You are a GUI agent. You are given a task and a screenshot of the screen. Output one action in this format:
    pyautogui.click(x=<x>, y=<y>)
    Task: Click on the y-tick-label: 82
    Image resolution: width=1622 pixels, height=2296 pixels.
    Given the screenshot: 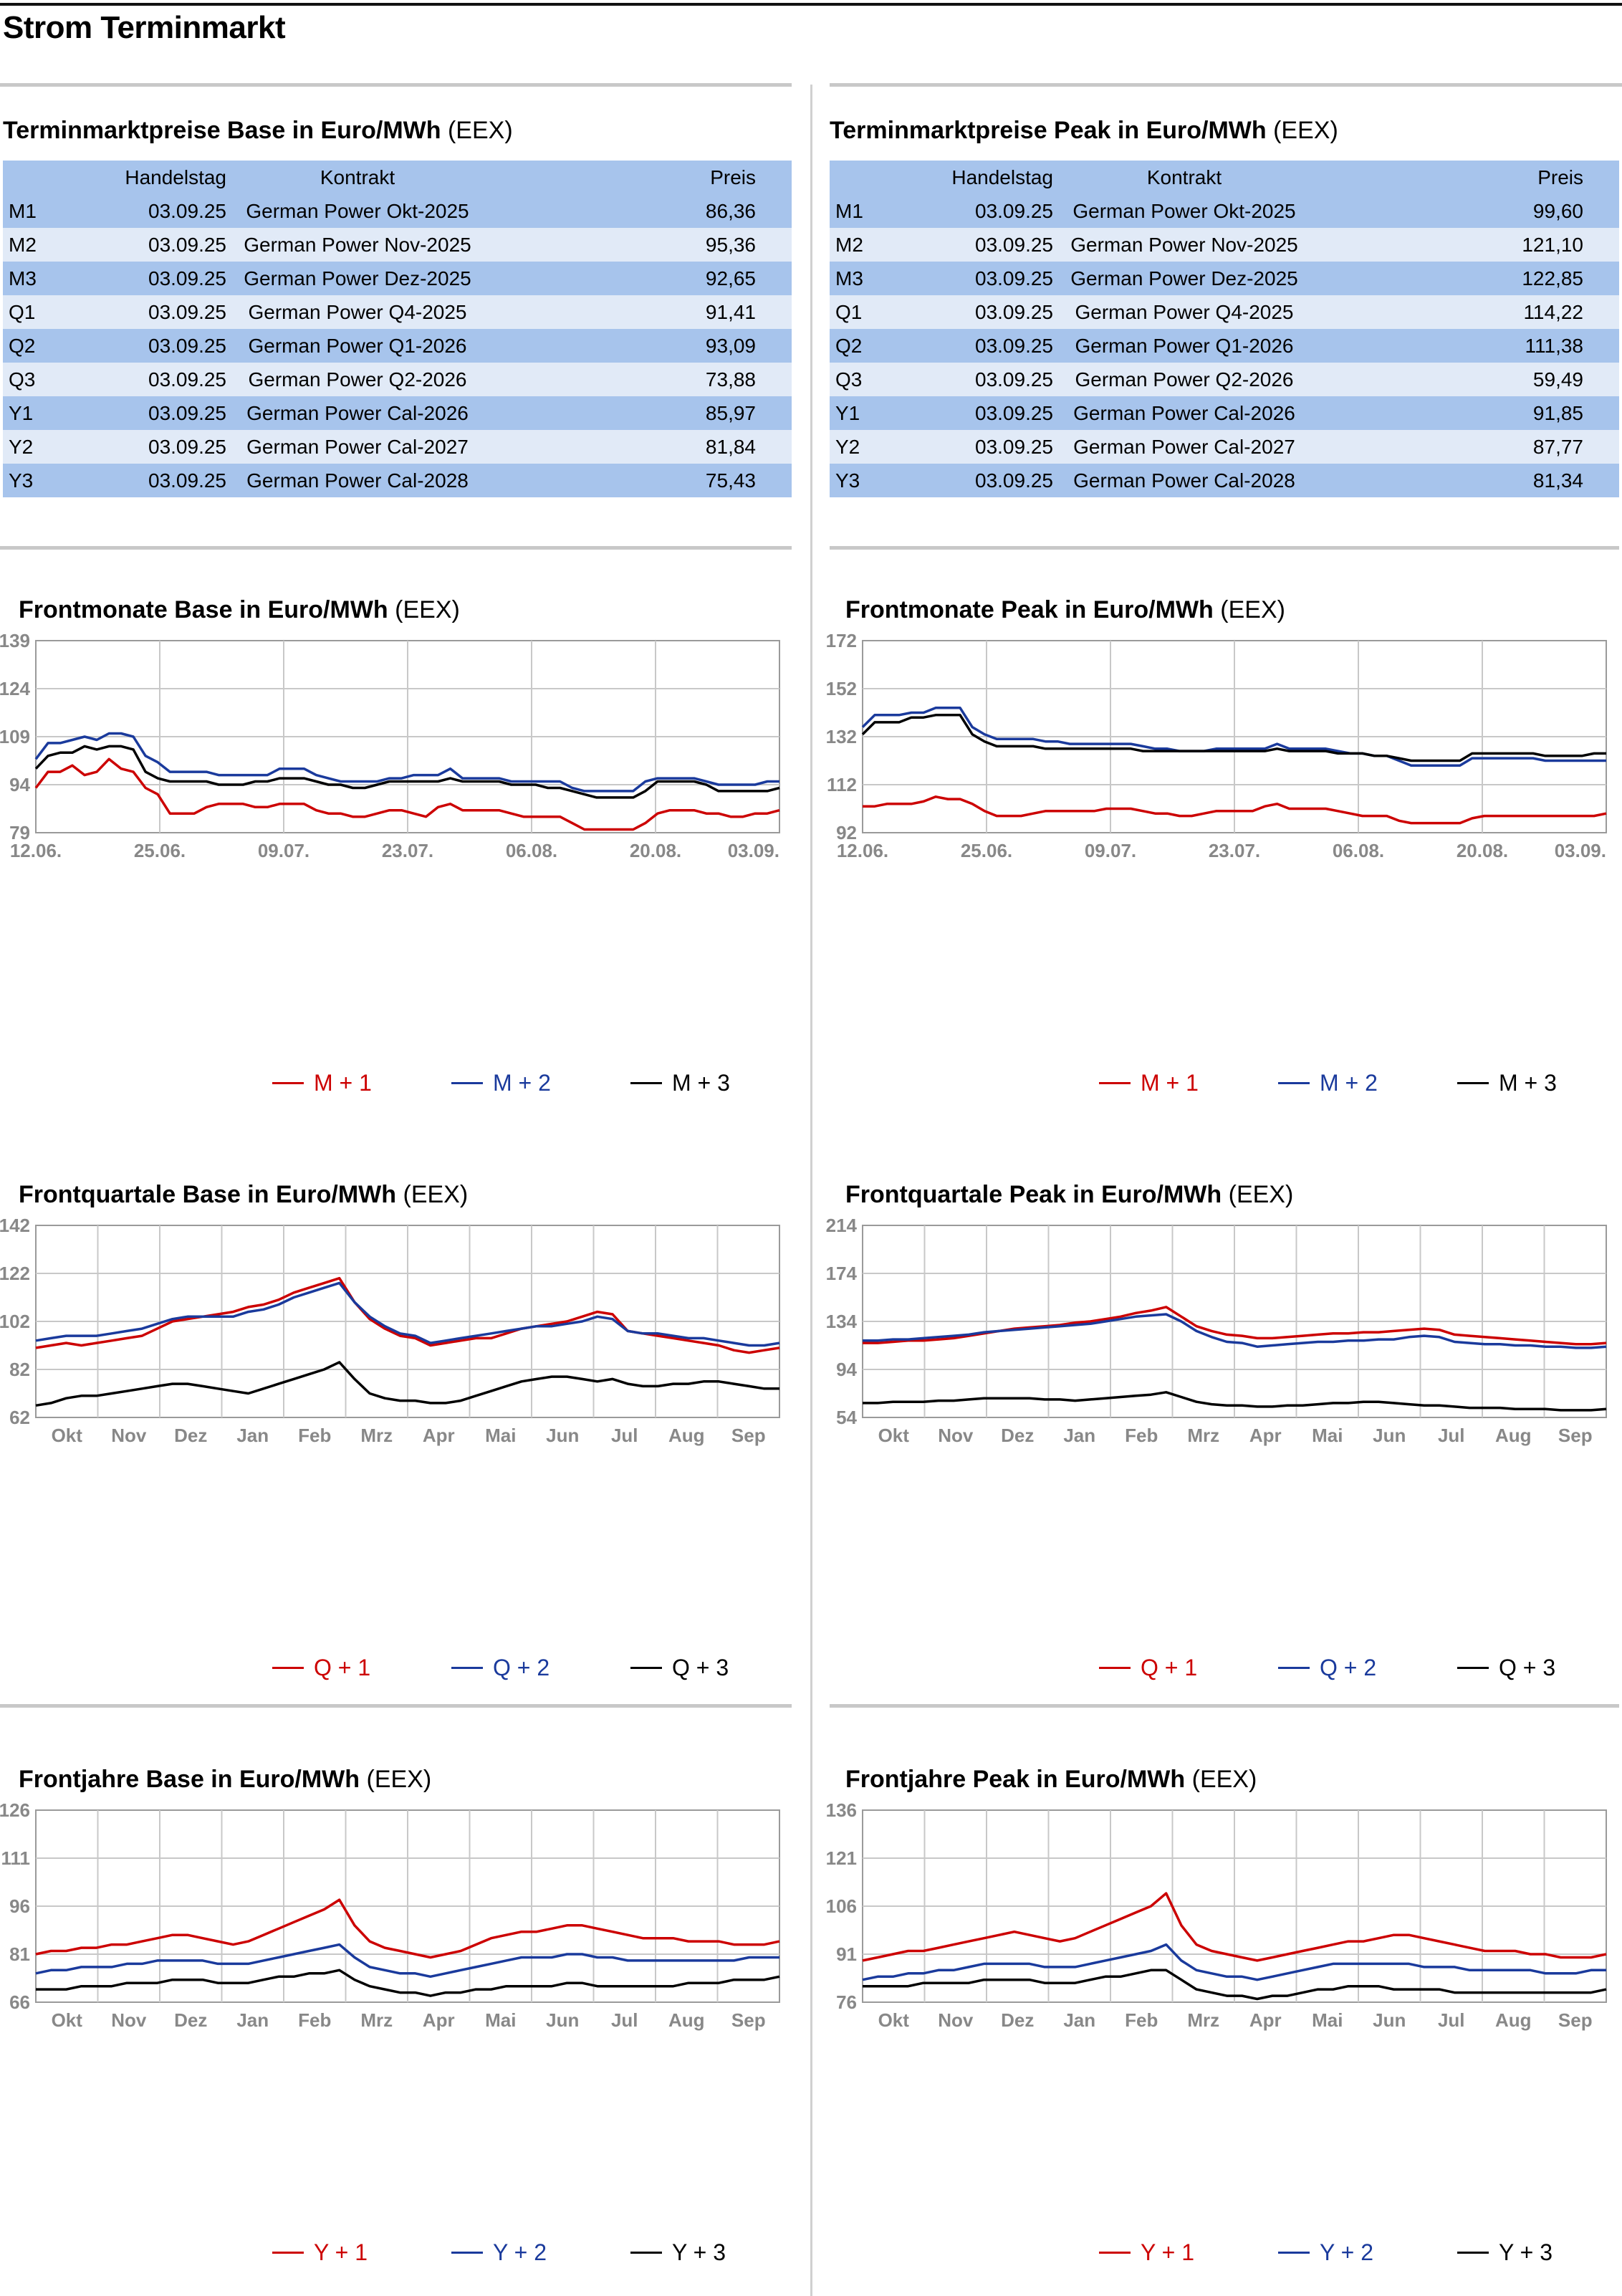 What is the action you would take?
    pyautogui.click(x=19, y=1369)
    